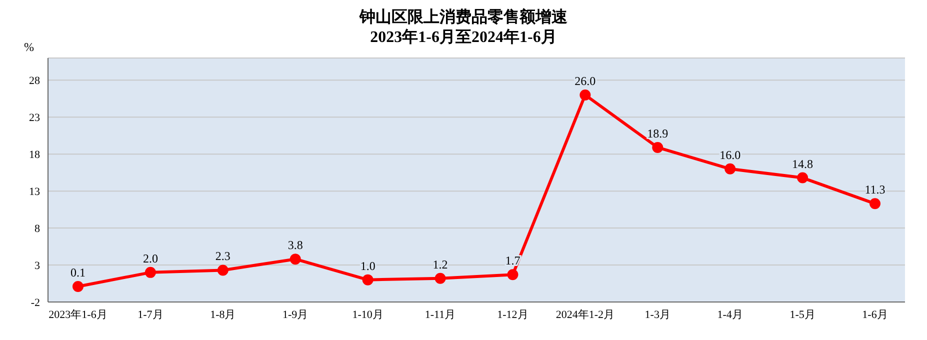 The image size is (927, 340). Describe the element at coordinates (803, 314) in the screenshot. I see `x-tick-label: 1-5月` at that location.